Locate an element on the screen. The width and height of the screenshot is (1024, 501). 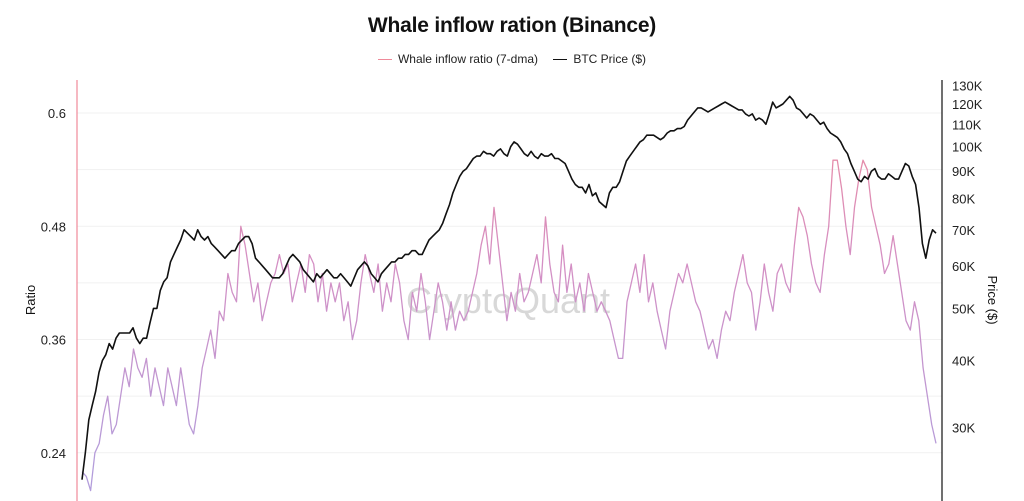
legend-swatch-ratio is located at coordinates (384, 59).